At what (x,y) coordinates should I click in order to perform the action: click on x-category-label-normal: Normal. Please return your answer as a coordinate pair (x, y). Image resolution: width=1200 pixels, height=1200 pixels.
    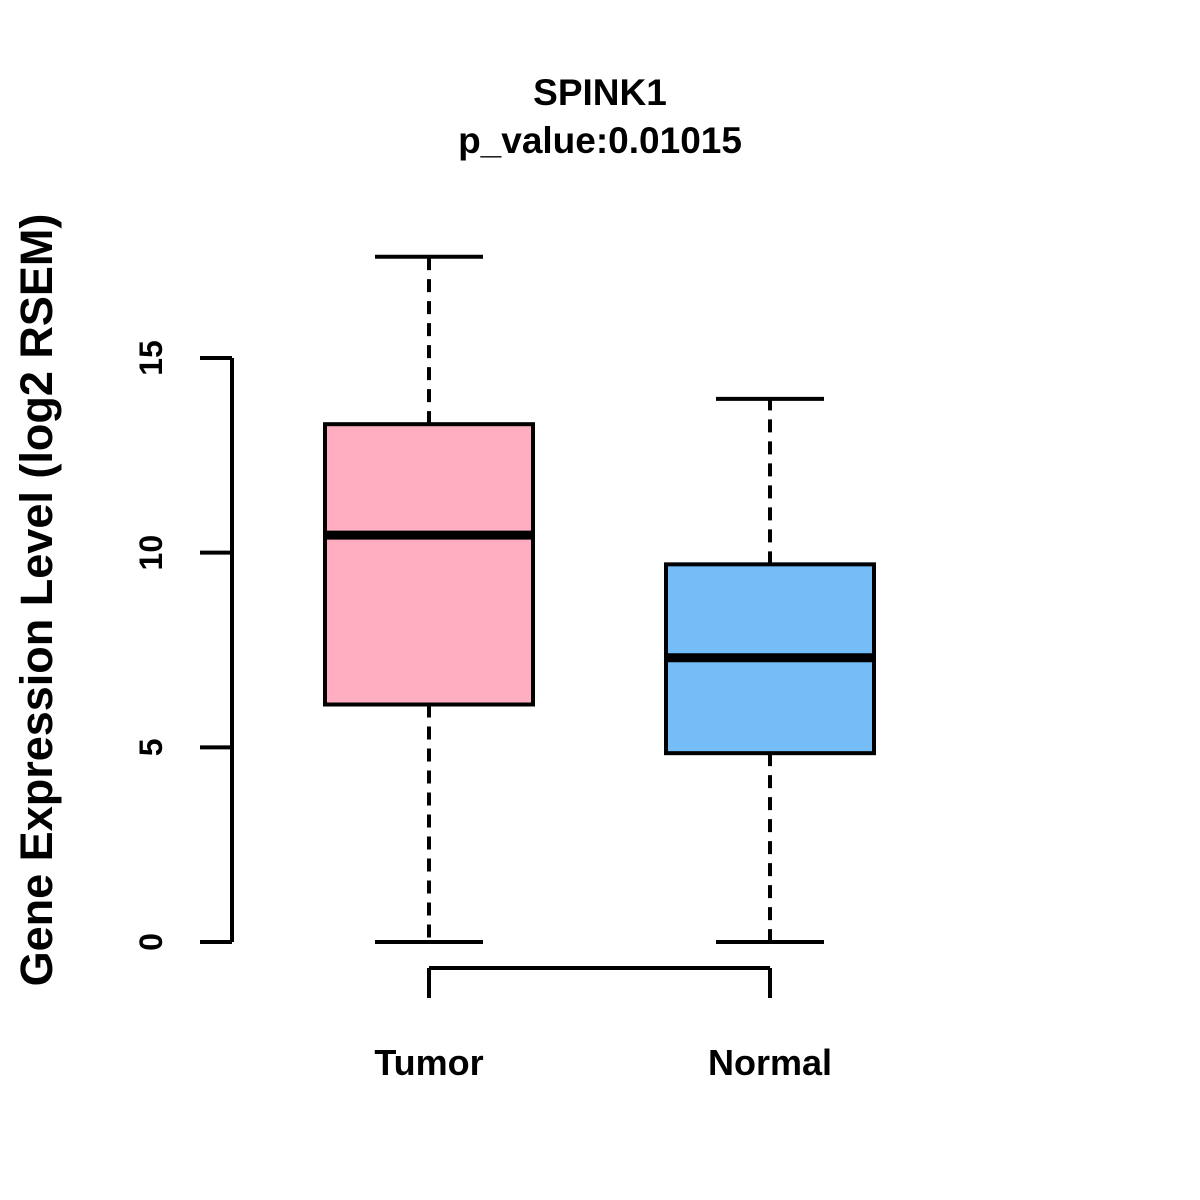
    Looking at the image, I should click on (770, 1062).